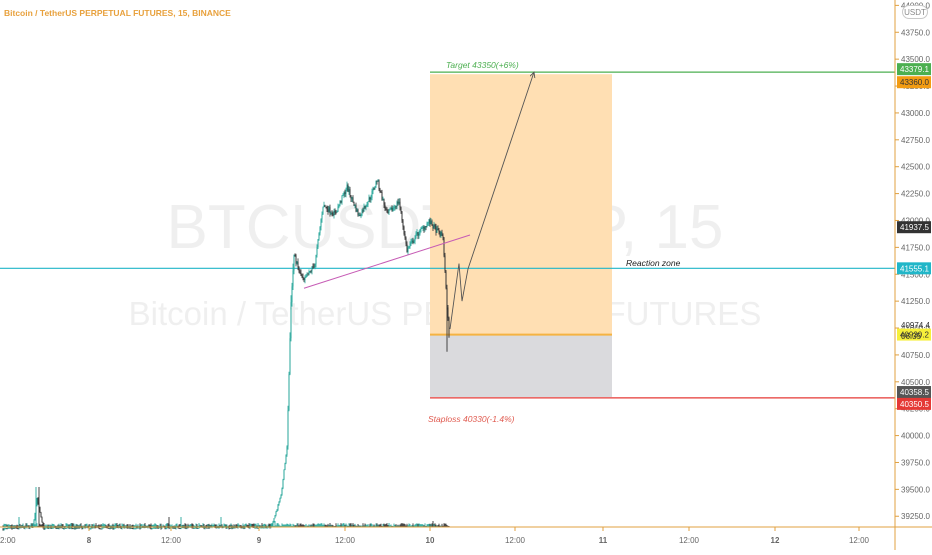 Image resolution: width=932 pixels, height=555 pixels. What do you see at coordinates (915, 462) in the screenshot?
I see `price-tick-label: 39750.0` at bounding box center [915, 462].